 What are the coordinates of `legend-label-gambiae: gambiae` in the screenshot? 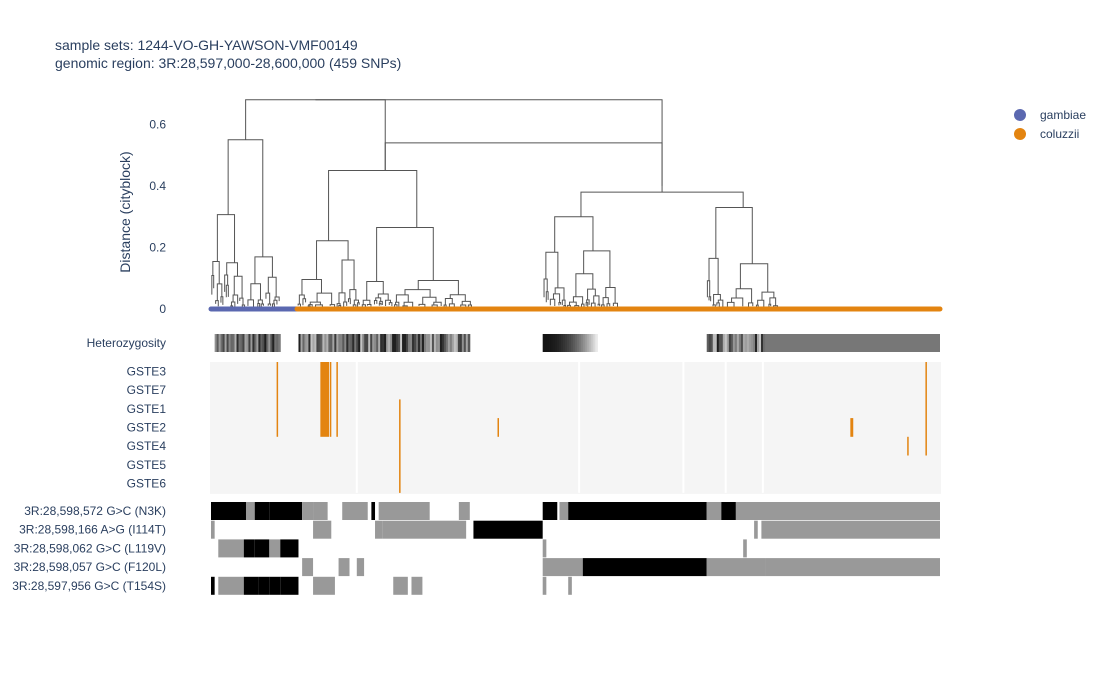 It's located at (1063, 115).